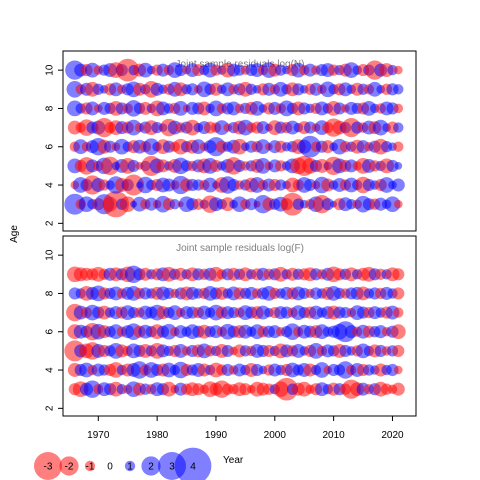 The image size is (480, 480). I want to click on legend-label: -2, so click(69, 467).